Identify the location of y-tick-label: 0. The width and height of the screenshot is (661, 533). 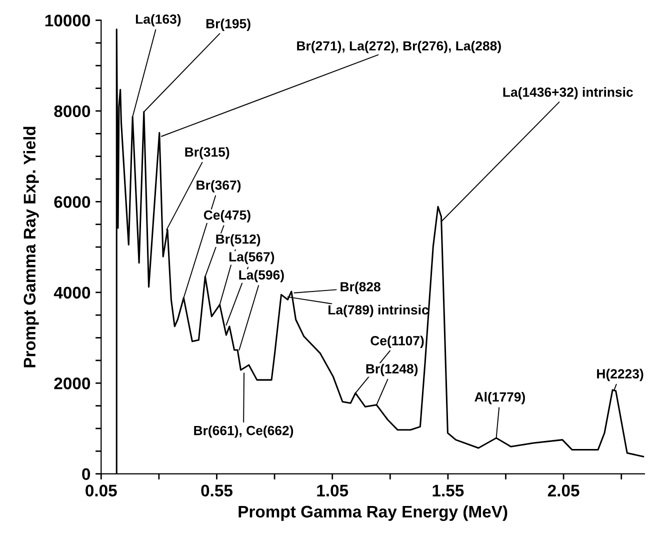
(86, 474).